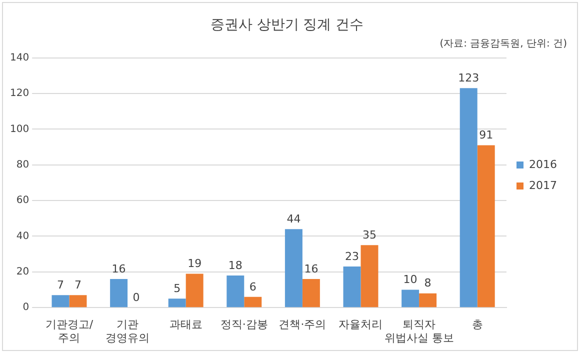 The height and width of the screenshot is (353, 580). I want to click on y-tick-label: 100, so click(20, 129).